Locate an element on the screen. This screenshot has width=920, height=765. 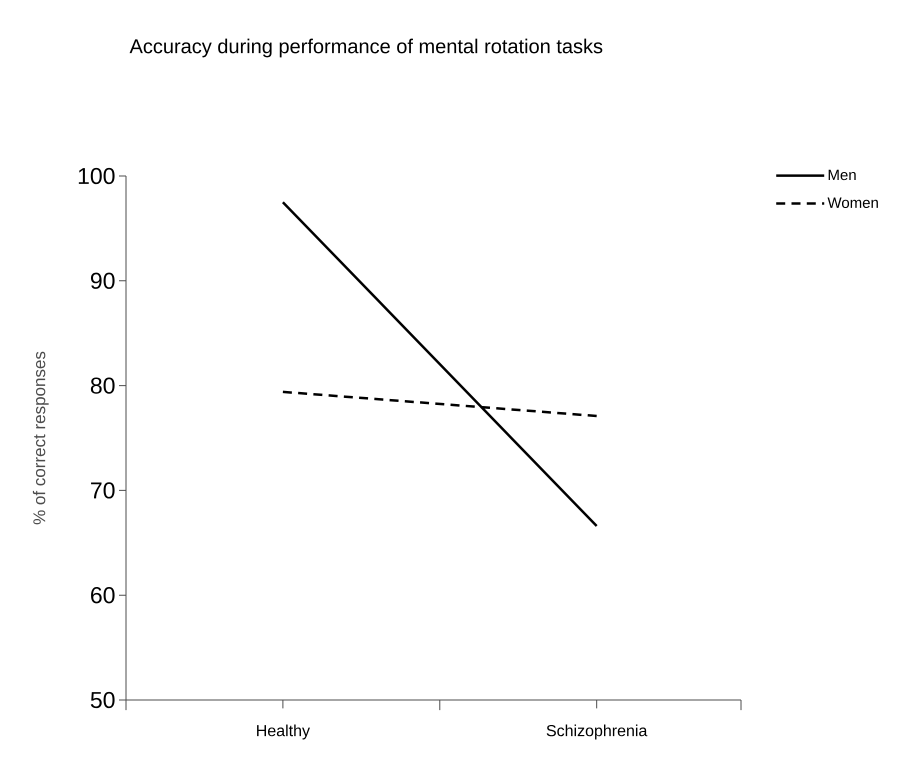
y-tick-label: 90 is located at coordinates (102, 280).